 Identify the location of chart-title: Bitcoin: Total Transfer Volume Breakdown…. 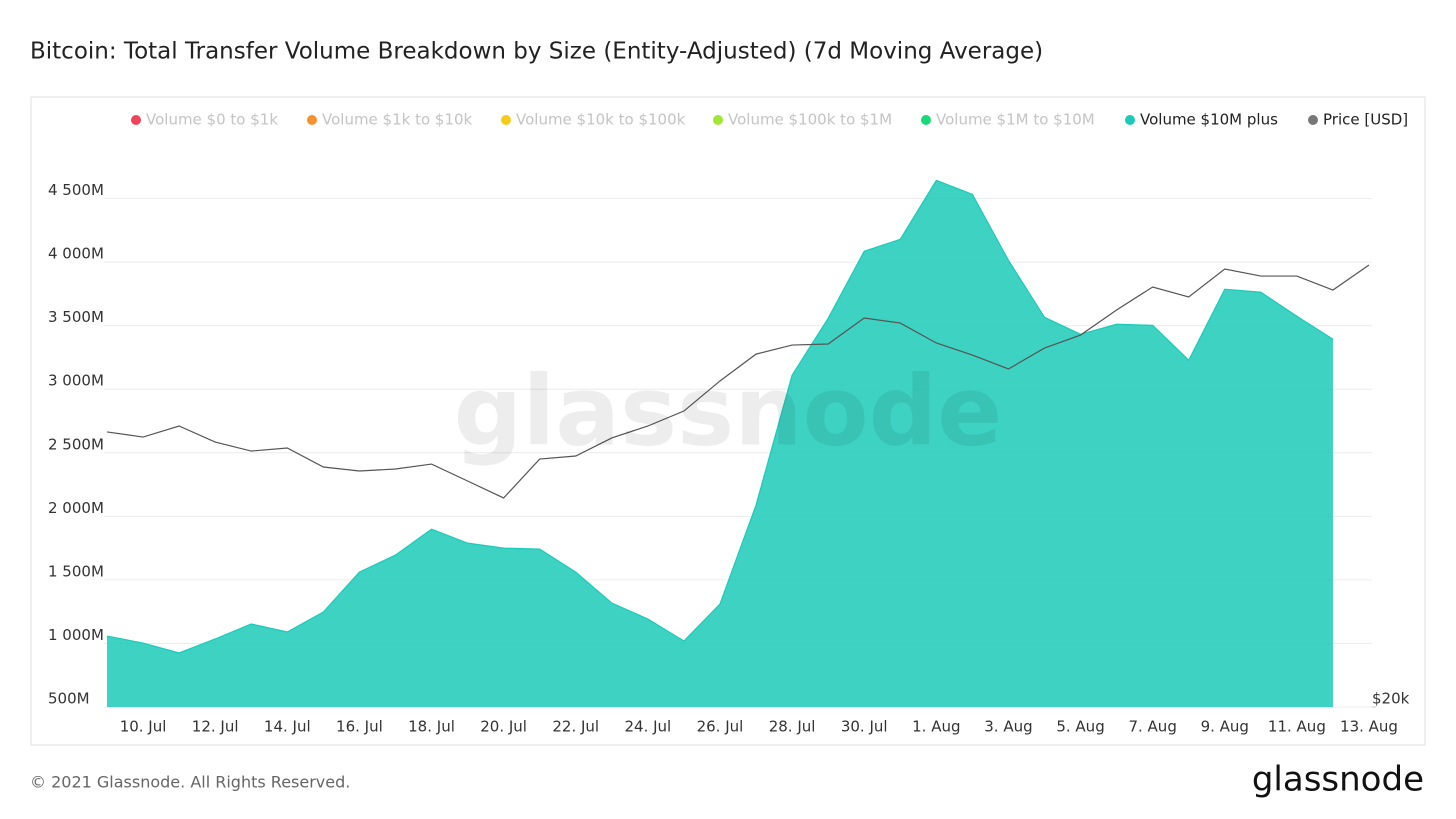
(536, 52).